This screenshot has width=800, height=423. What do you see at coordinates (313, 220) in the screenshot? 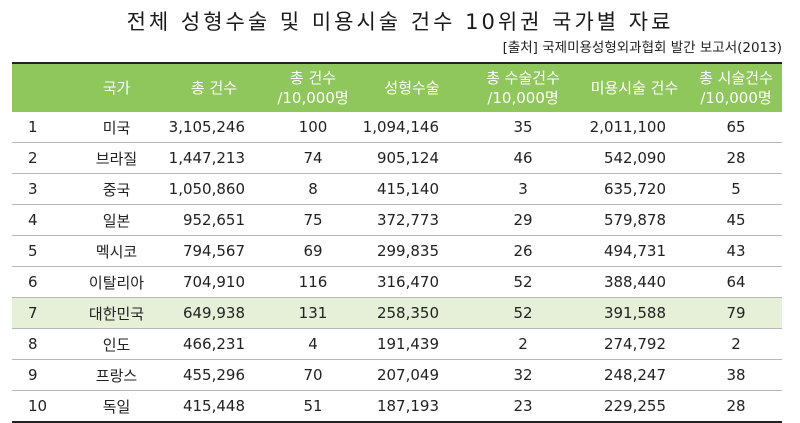
I see `cell-total-per: 75` at bounding box center [313, 220].